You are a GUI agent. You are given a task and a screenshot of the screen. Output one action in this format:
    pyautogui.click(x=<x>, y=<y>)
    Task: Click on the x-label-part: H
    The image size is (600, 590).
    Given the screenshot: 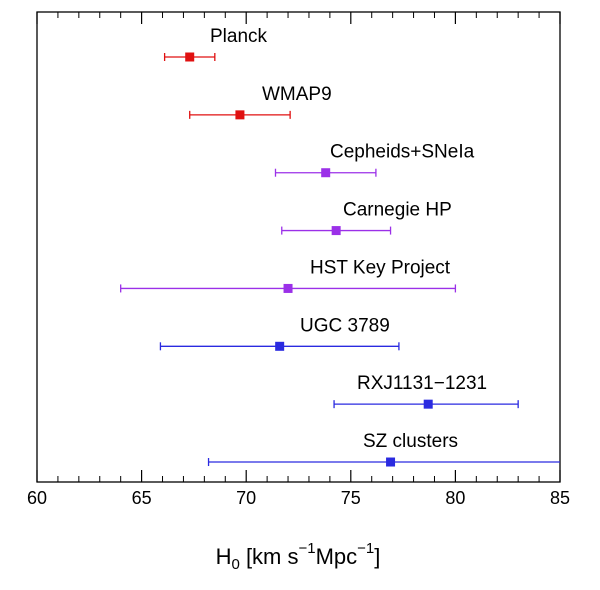 What is the action you would take?
    pyautogui.click(x=224, y=556)
    